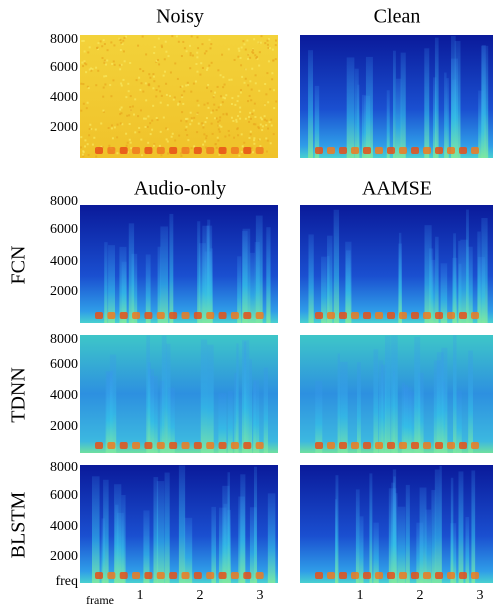  I want to click on y-tick-label: 4000, so click(64, 395).